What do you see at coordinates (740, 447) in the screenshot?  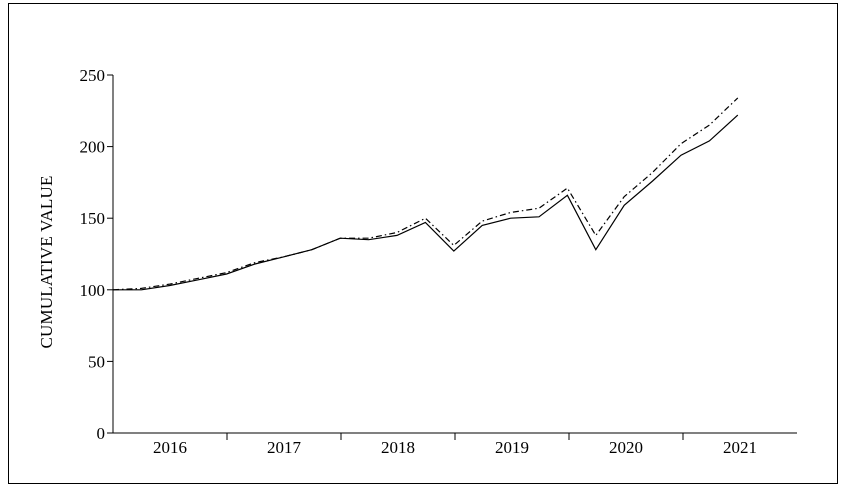 I see `x-tick-label: 2021` at bounding box center [740, 447].